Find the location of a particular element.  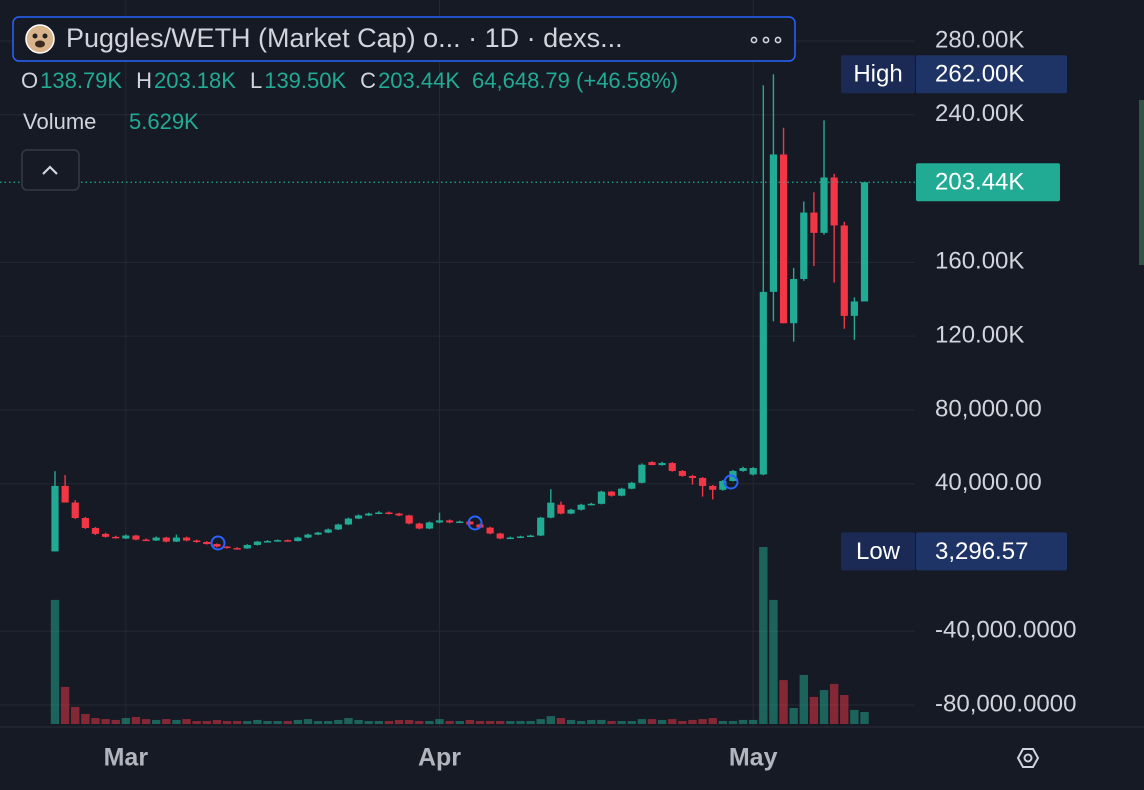

price-marker-value: 3,296.57 is located at coordinates (981, 551).